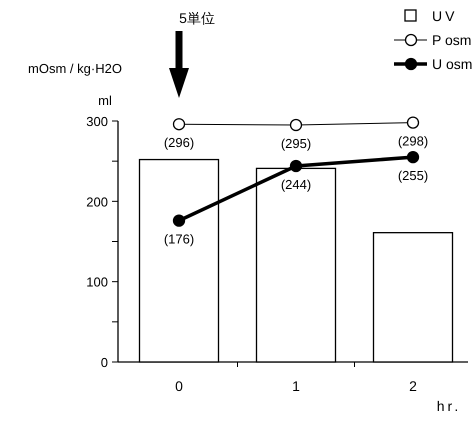  I want to click on legend-label: UV, so click(445, 16).